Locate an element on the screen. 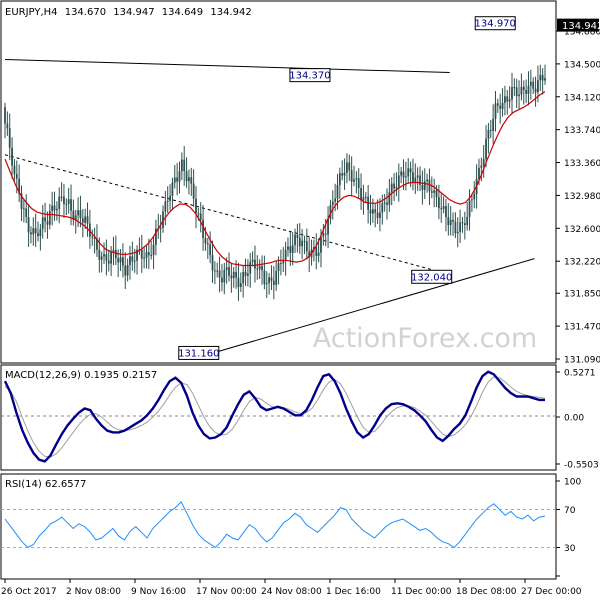 The height and width of the screenshot is (600, 600). close-value: 134.942 is located at coordinates (230, 12).